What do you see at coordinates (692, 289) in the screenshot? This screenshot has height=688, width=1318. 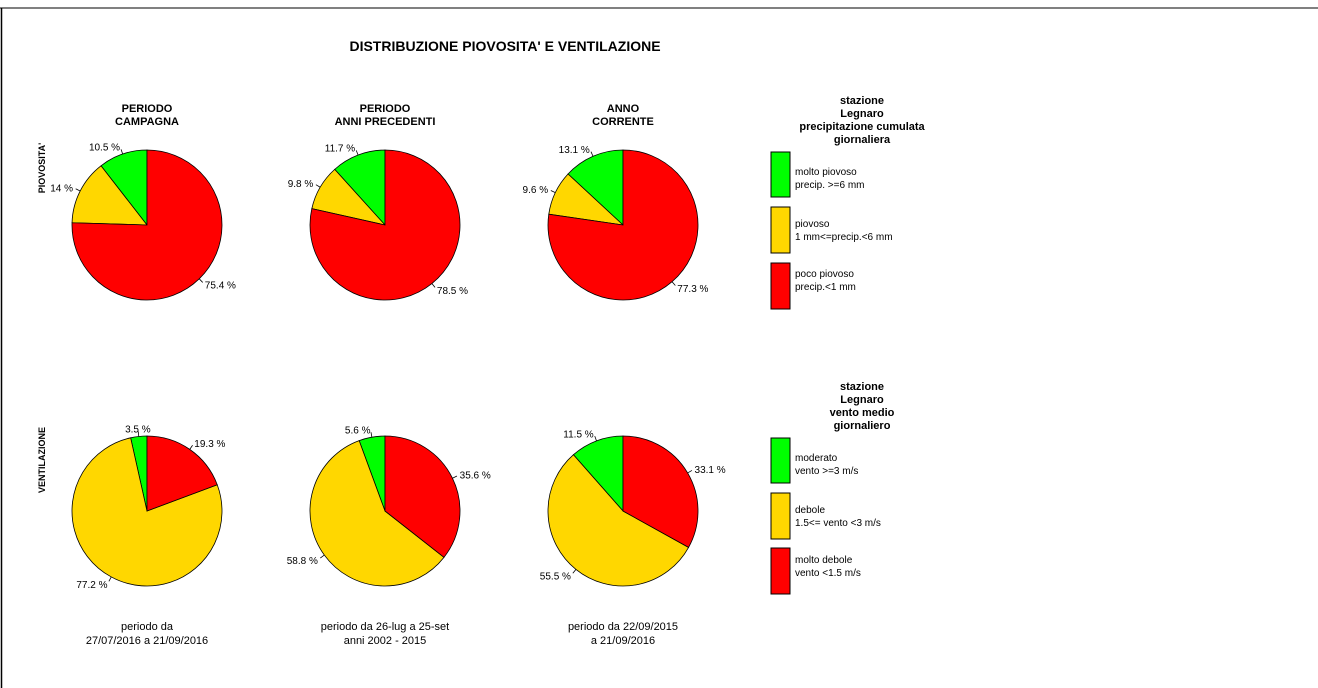 I see `pie-slice-label: 77.3 %` at bounding box center [692, 289].